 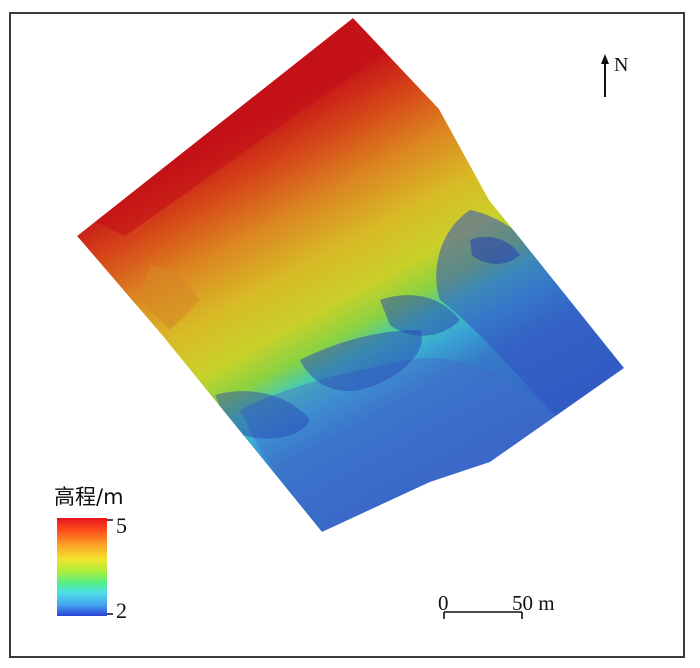 I want to click on legend-color-ramp, so click(x=82, y=567).